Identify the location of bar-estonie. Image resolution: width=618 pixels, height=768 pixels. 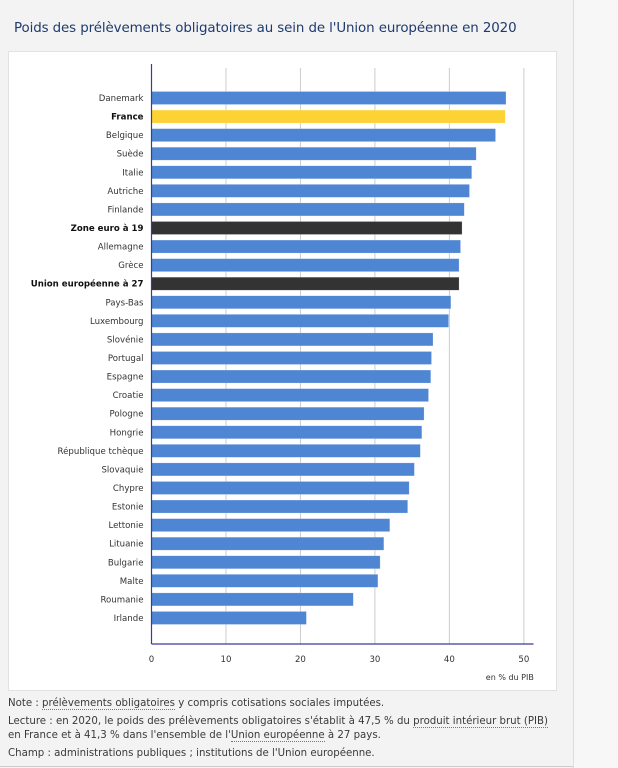
(279, 506).